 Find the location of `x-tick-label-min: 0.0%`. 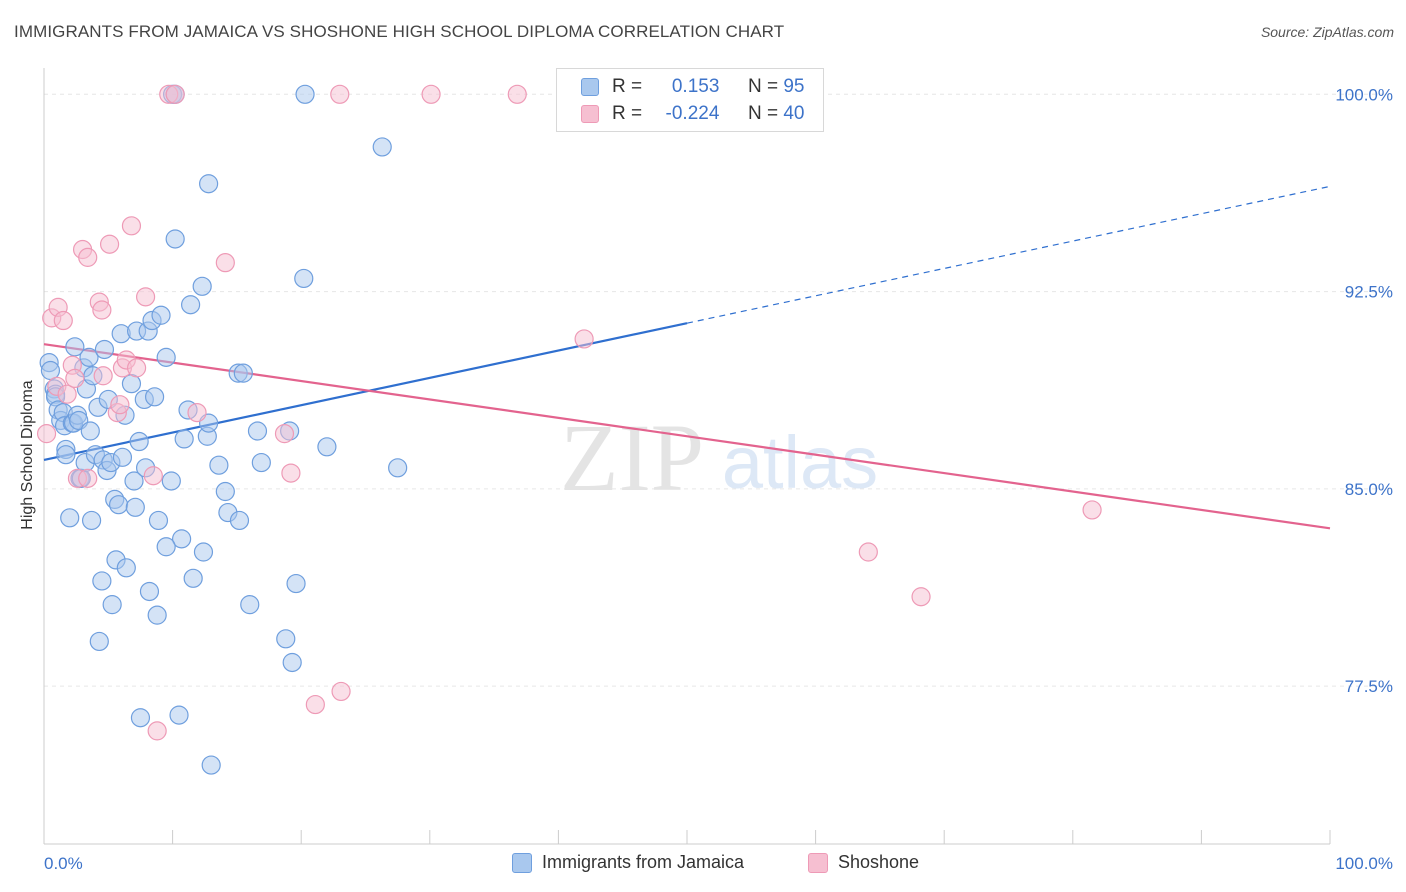

x-tick-label-min: 0.0% is located at coordinates (63, 863).